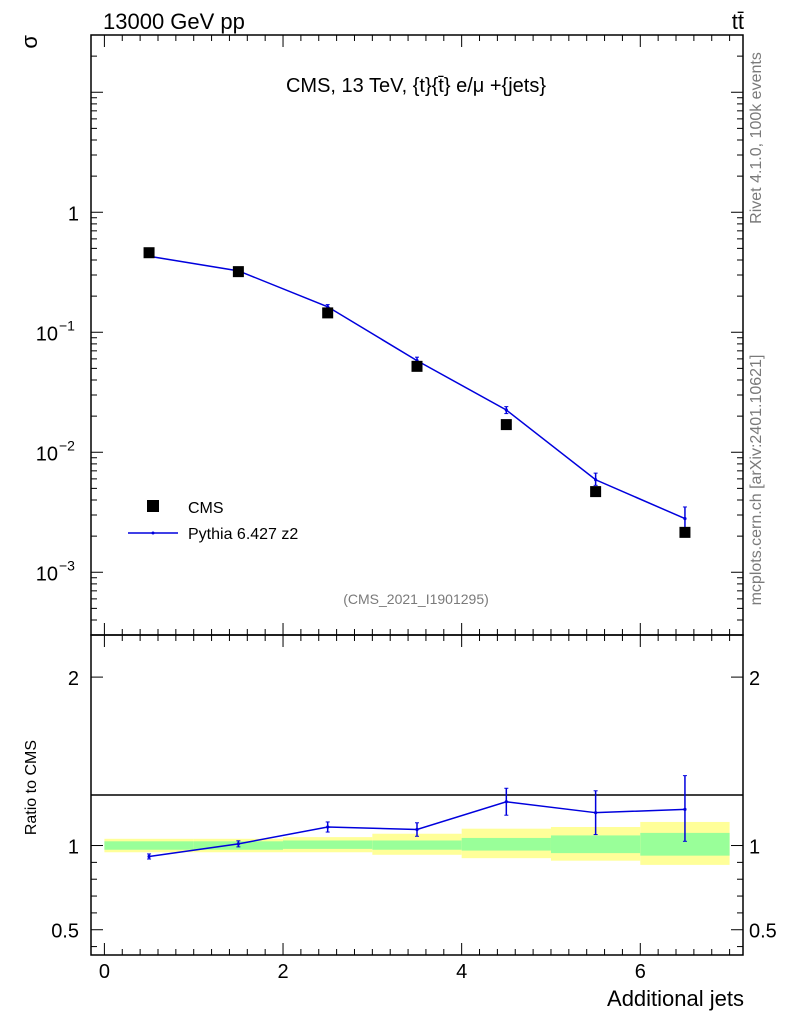 The height and width of the screenshot is (1024, 786). I want to click on main-y-tick-label: 1, so click(73, 214).